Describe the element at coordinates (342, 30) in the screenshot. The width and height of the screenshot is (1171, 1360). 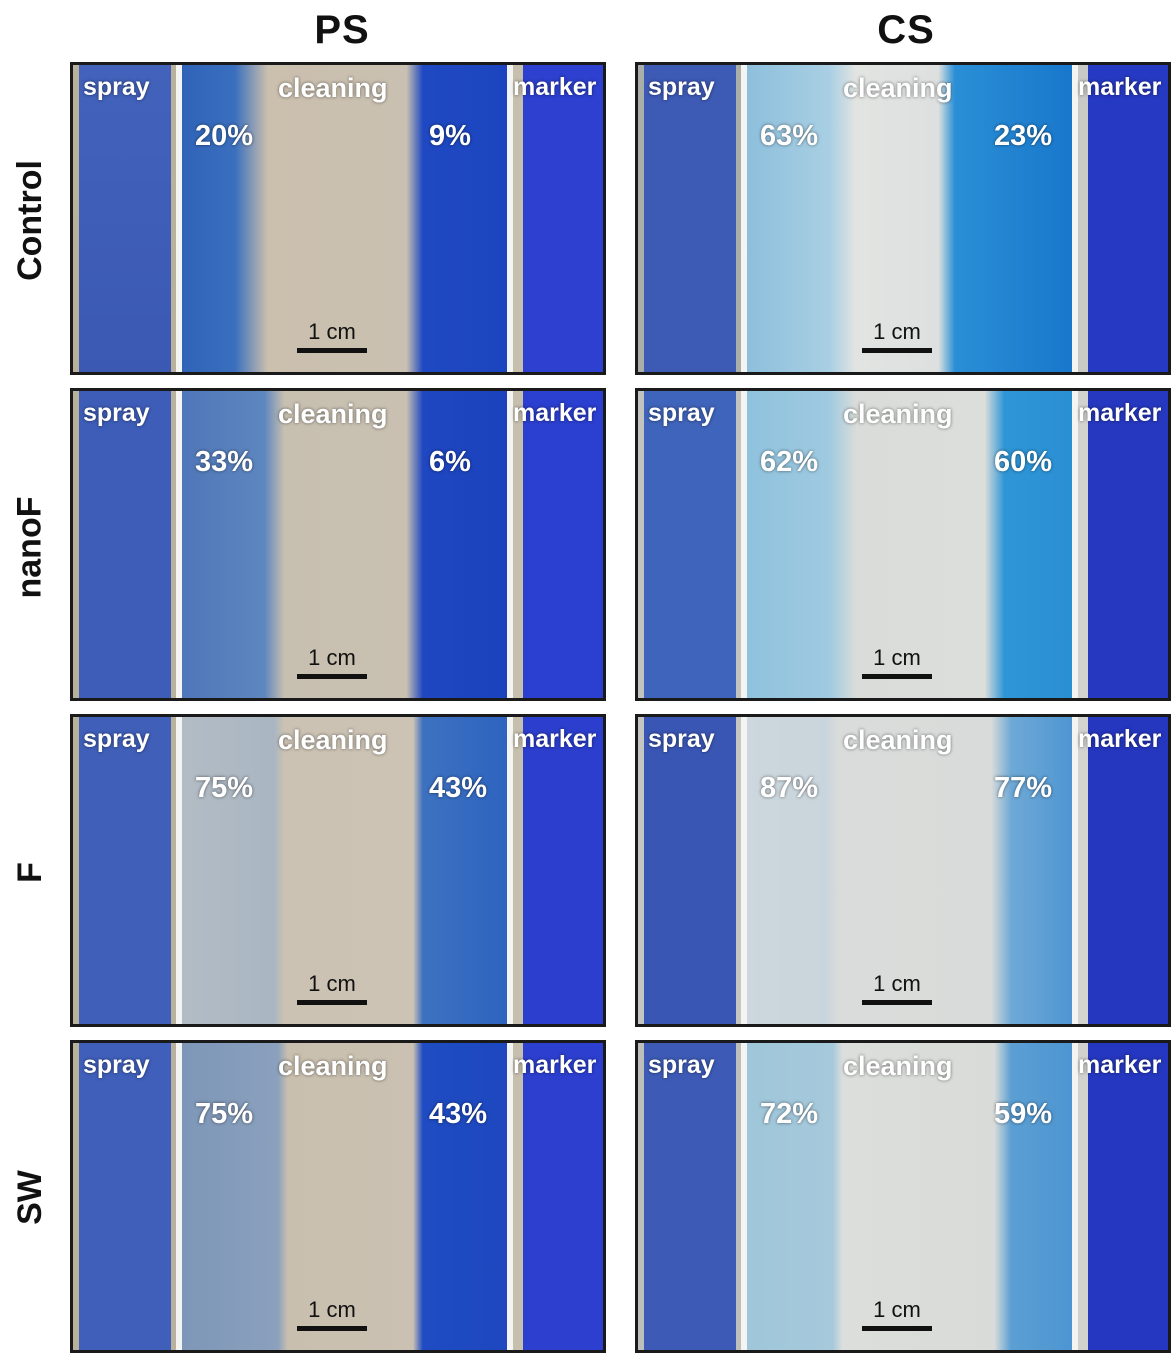
I see `column-title-ps: PS` at that location.